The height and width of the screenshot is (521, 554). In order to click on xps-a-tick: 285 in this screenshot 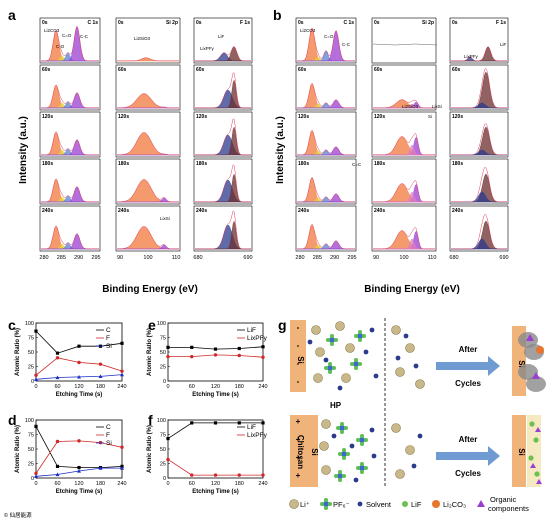, I will do `click(61, 258)`.